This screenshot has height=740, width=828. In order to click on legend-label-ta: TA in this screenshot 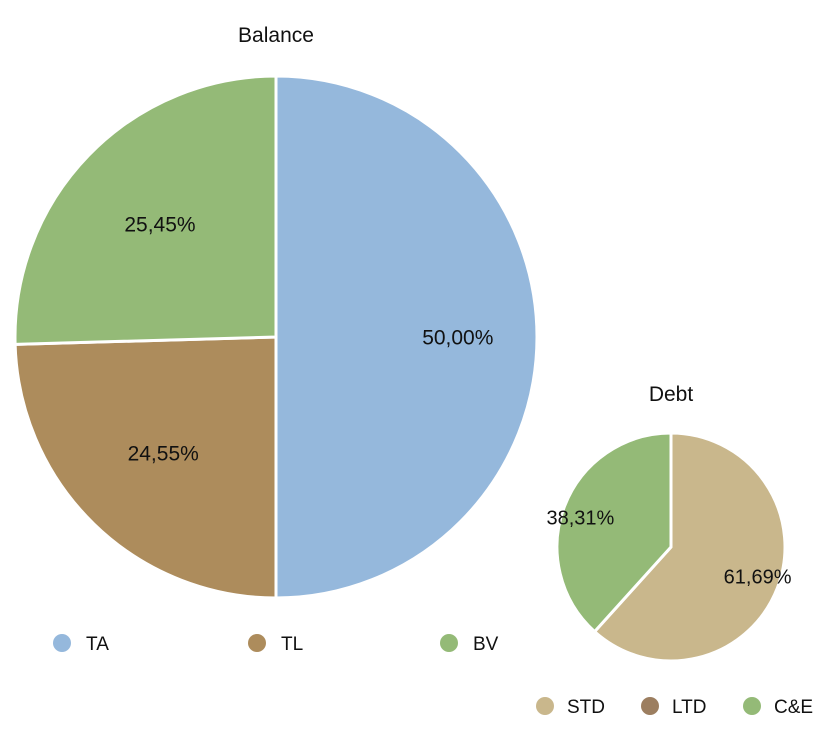, I will do `click(97, 644)`.